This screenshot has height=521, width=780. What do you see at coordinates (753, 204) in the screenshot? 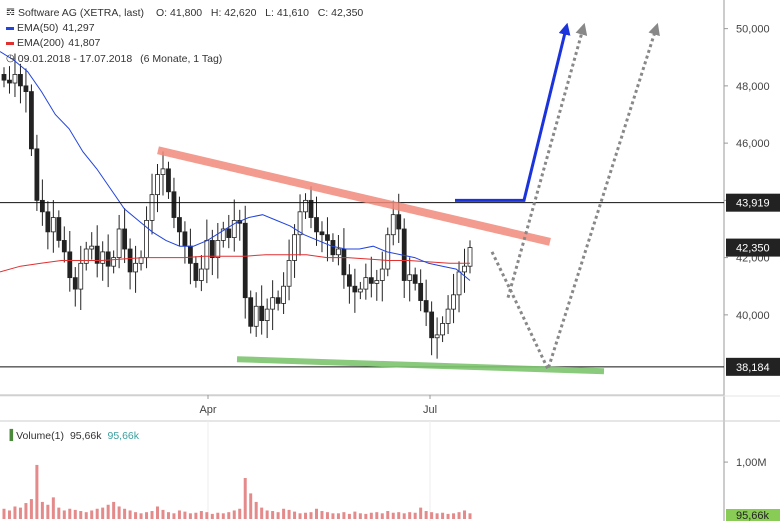
I see `level-badge-label: 43,919` at bounding box center [753, 204].